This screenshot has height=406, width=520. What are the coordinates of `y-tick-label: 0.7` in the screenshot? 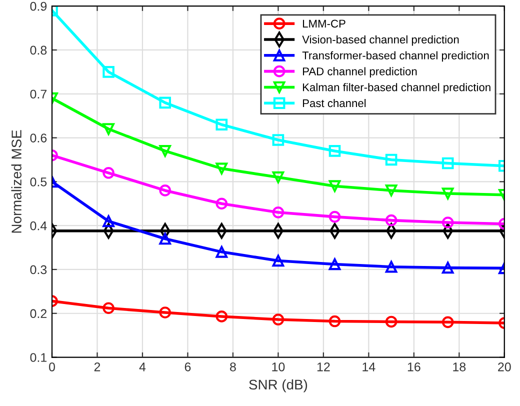 It's located at (38, 94).